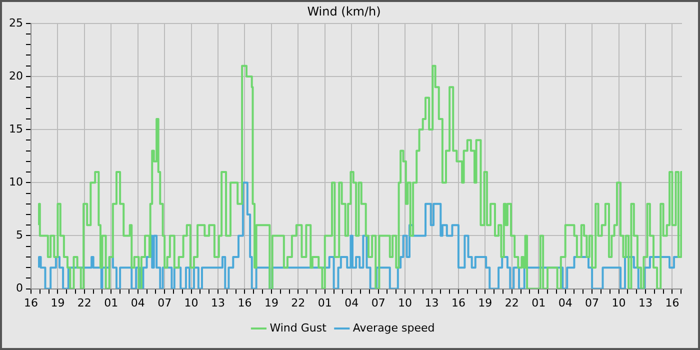  Describe the element at coordinates (19, 288) in the screenshot. I see `y-tick-label: 0` at that location.